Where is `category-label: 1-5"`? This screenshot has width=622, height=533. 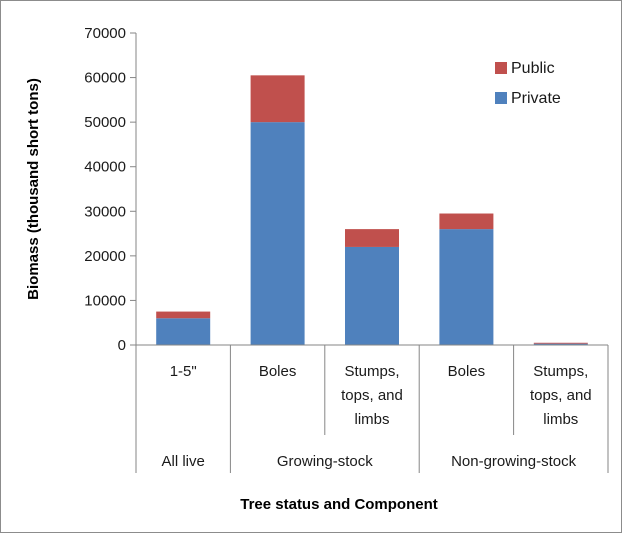
category-label: 1-5" is located at coordinates (183, 371).